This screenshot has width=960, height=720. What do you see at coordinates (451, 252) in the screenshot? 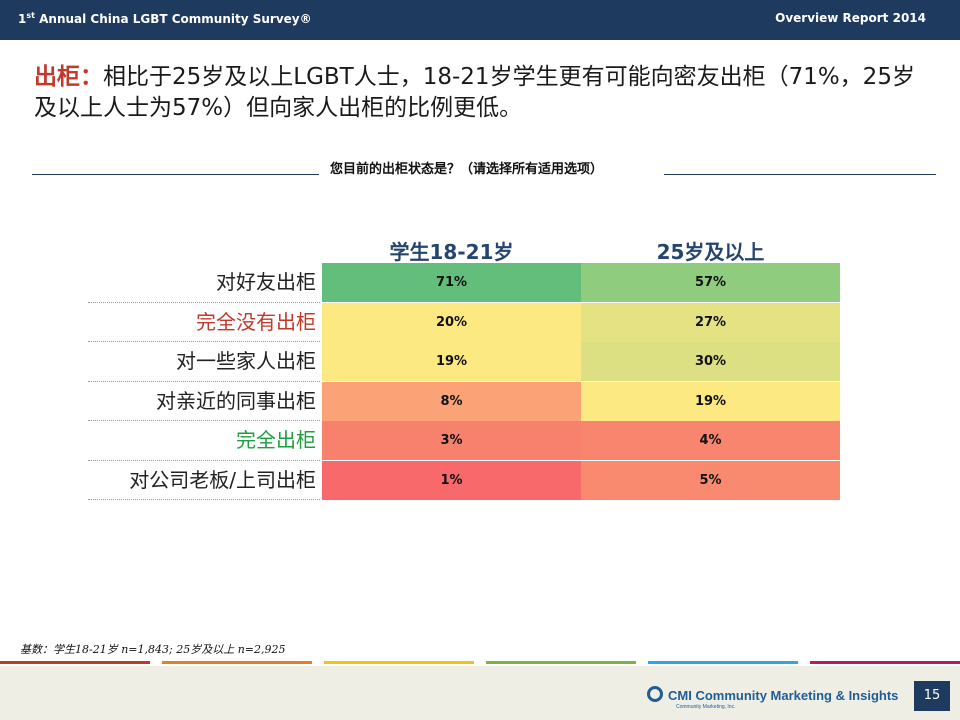
I see `column-header-1: 学生18-21岁` at bounding box center [451, 252].